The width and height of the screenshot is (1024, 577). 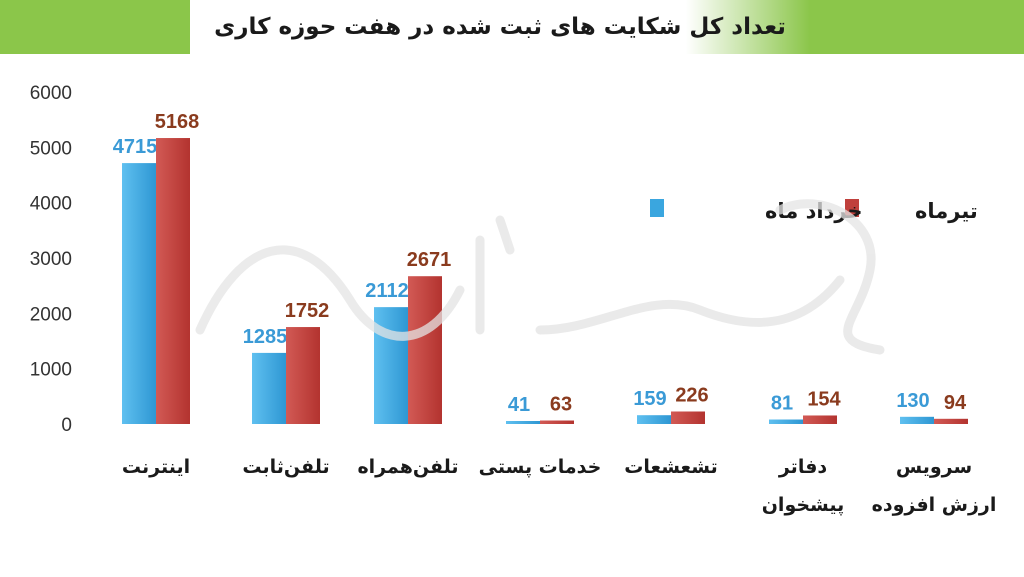 What do you see at coordinates (803, 505) in the screenshot?
I see `x-tick-label: پیشخوان` at bounding box center [803, 505].